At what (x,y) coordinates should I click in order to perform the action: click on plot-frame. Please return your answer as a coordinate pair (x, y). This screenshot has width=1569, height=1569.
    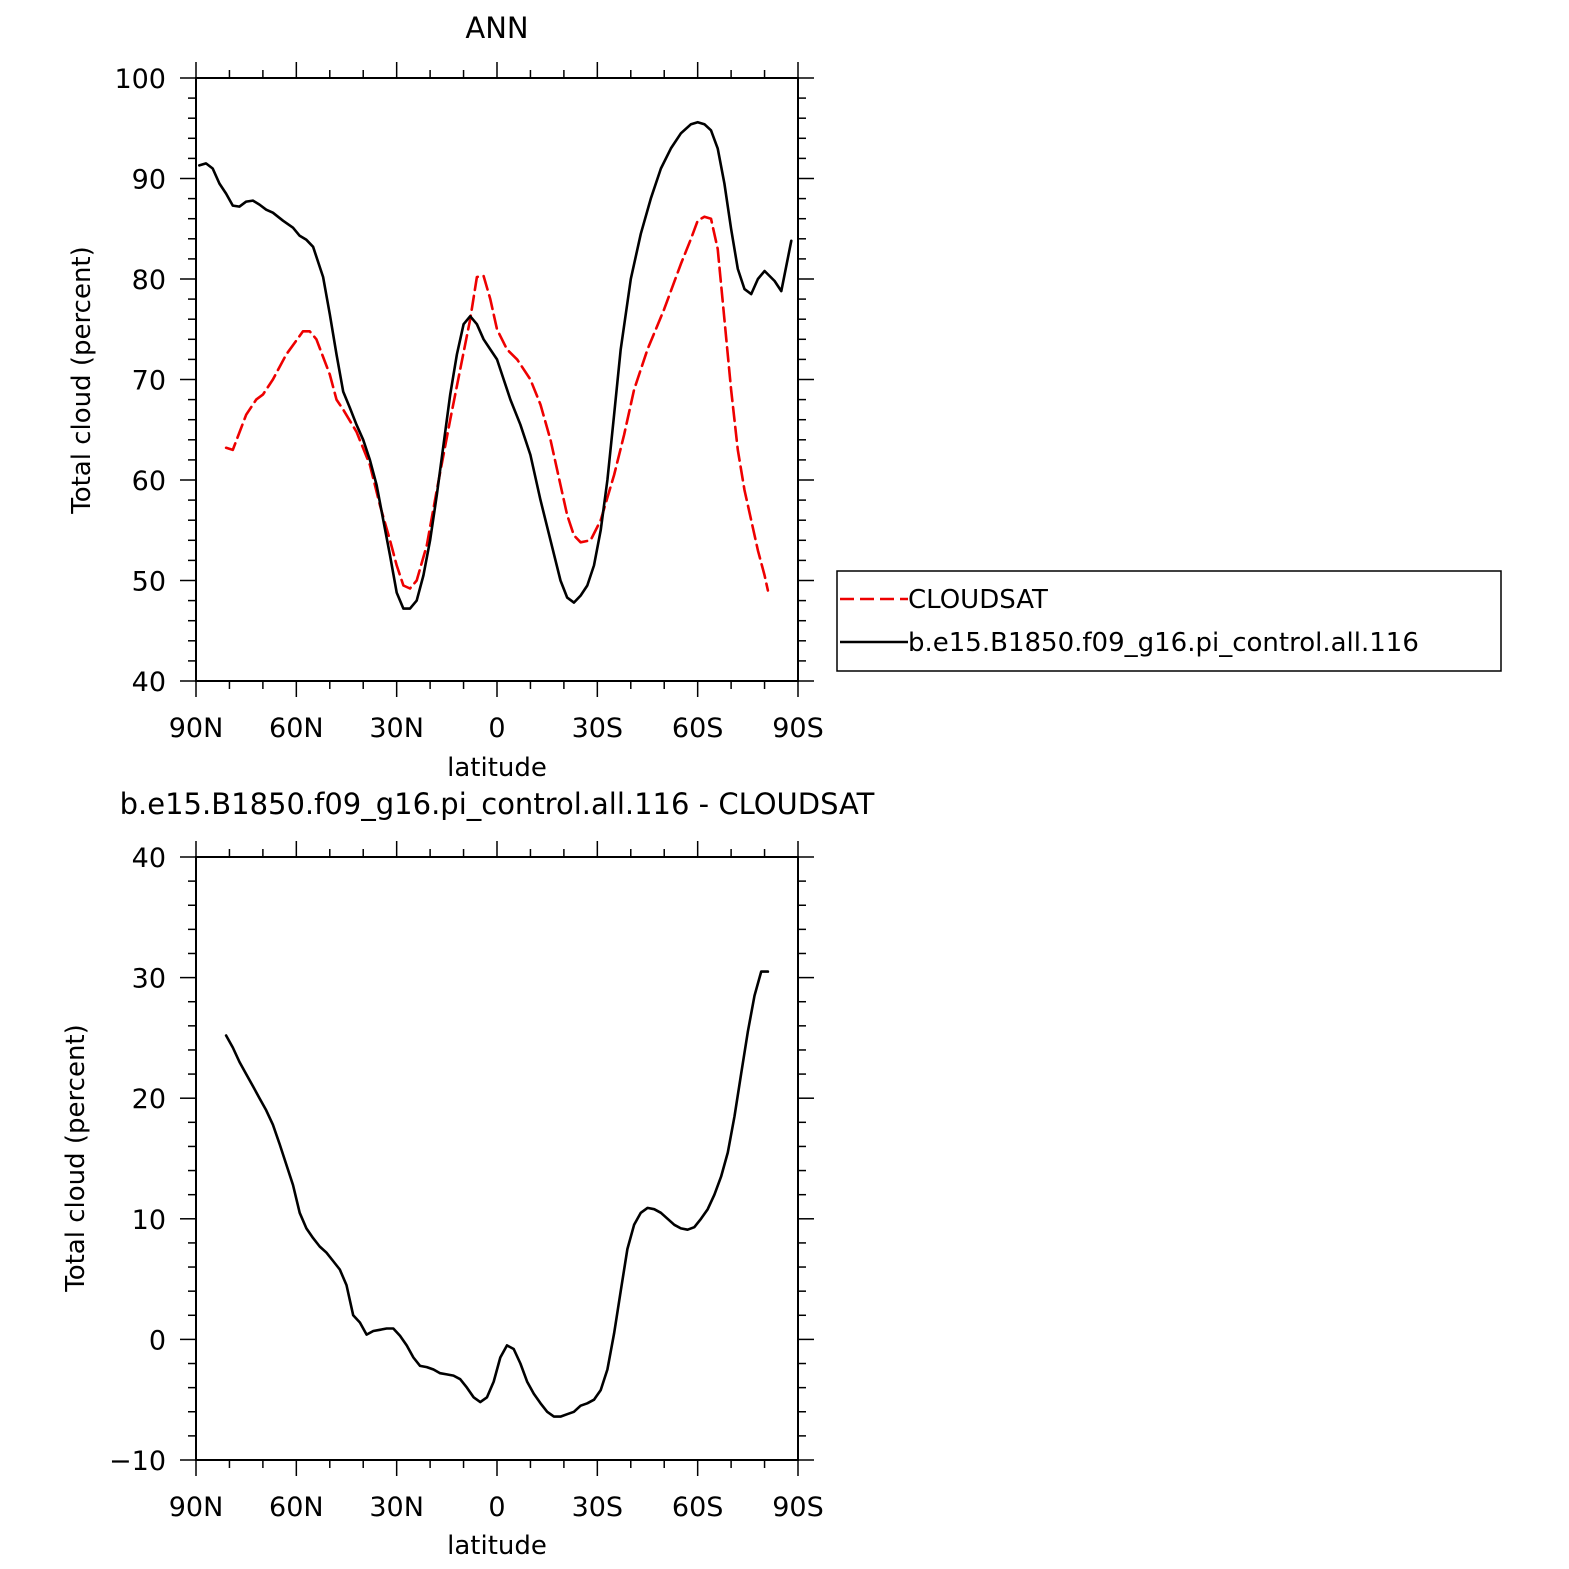
    Looking at the image, I should click on (497, 379).